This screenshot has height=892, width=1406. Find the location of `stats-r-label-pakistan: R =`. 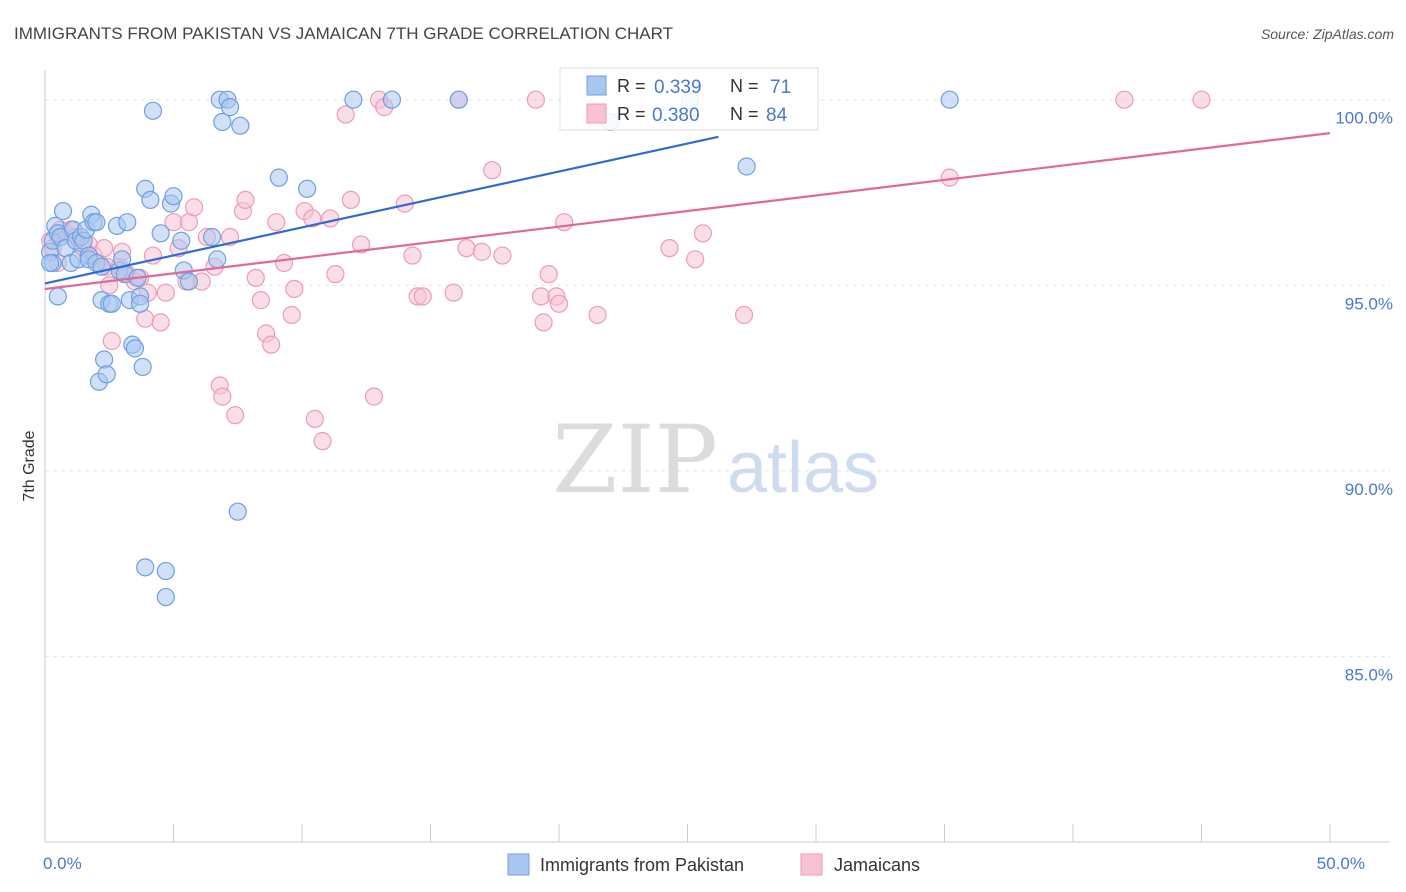

stats-r-label-pakistan: R = is located at coordinates (631, 86).